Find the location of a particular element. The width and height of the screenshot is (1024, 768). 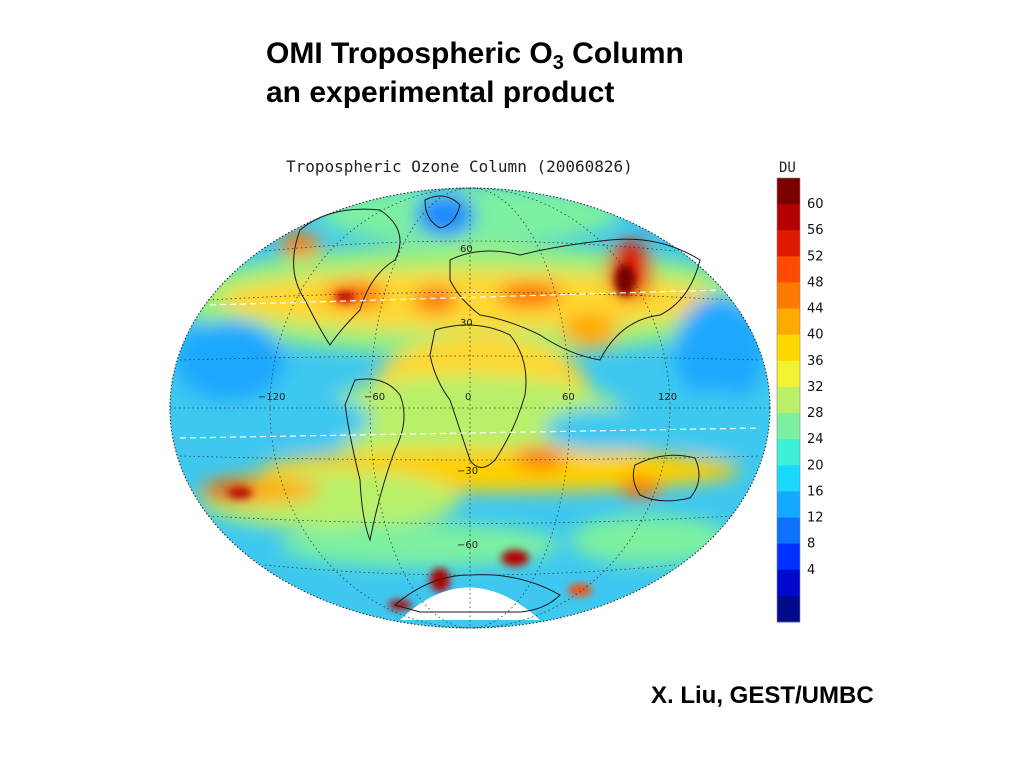

colorbar-border is located at coordinates (788, 400).